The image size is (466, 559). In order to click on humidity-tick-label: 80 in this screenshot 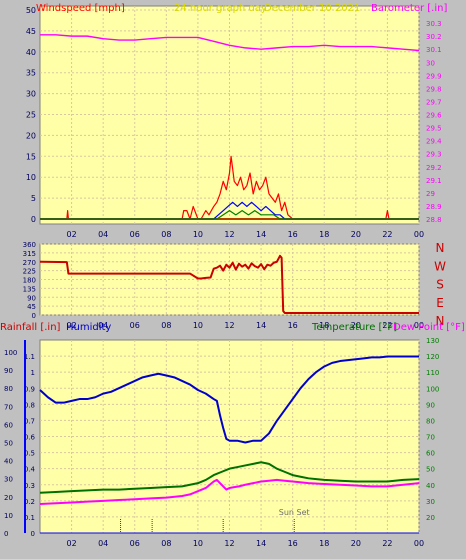, I will do `click(8, 389)`.